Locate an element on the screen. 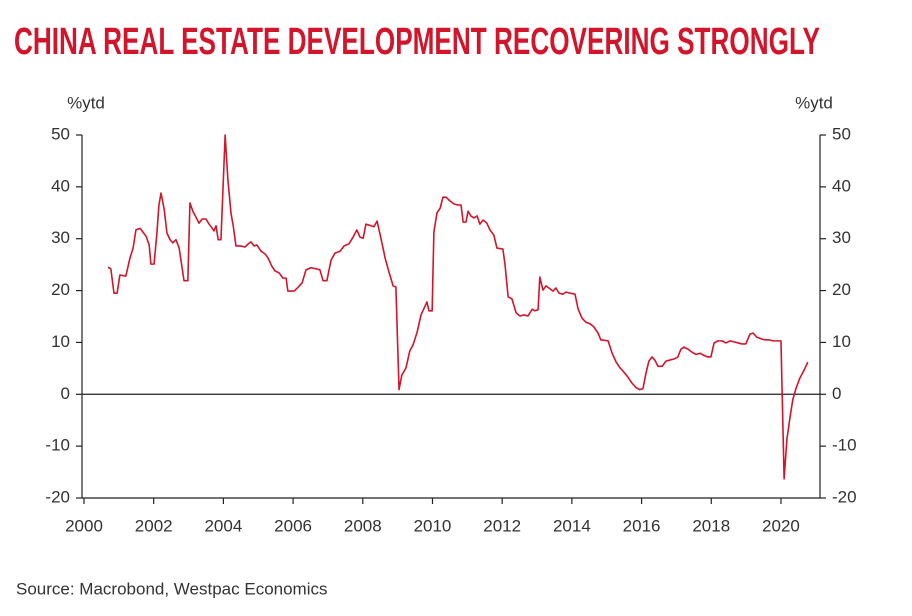  y-tick-label: 0 is located at coordinates (65, 393).